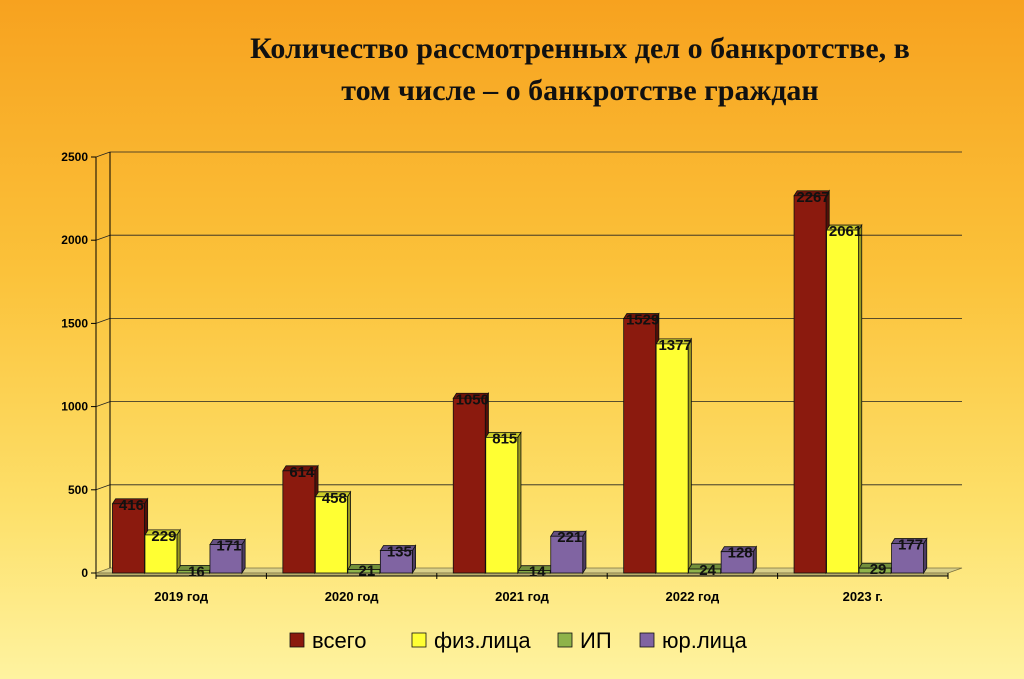 The image size is (1024, 679). I want to click on data-label: 171, so click(228, 546).